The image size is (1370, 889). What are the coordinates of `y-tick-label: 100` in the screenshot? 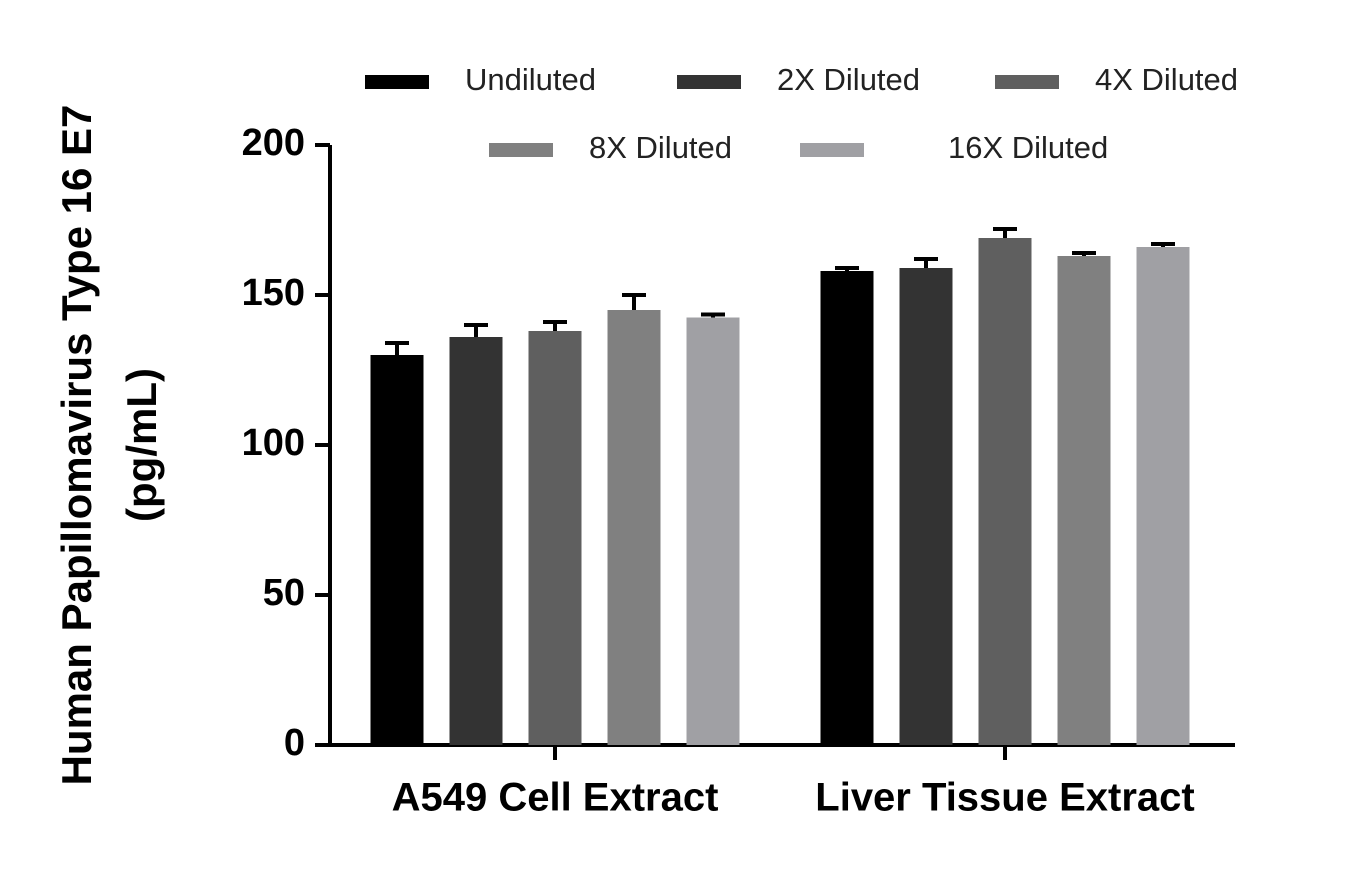 It's located at (273, 443).